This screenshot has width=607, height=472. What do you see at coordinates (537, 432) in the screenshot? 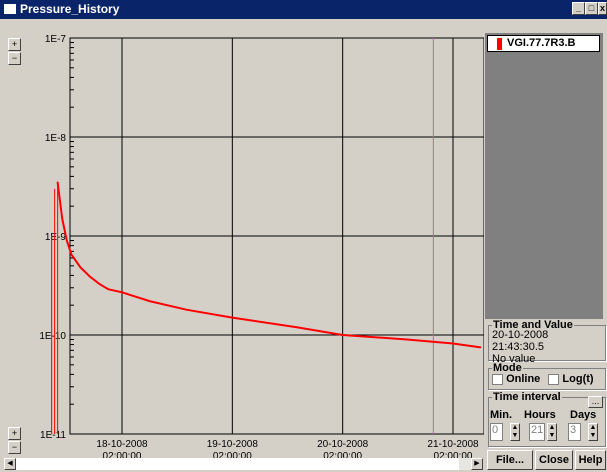
I see `hours-input: 21` at bounding box center [537, 432].